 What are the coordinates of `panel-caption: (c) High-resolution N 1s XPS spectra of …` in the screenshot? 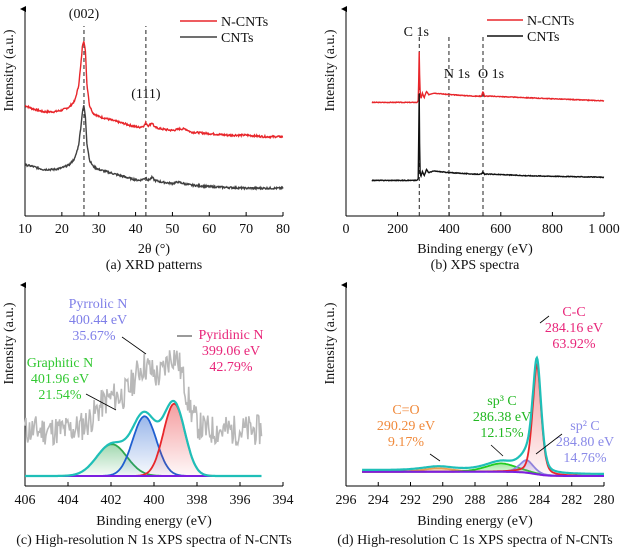 It's located at (153, 540).